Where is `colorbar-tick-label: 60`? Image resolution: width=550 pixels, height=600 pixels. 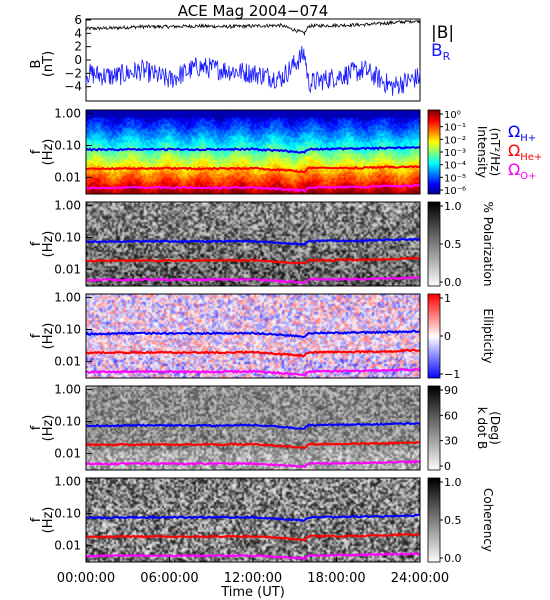 colorbar-tick-label: 60 is located at coordinates (451, 415).